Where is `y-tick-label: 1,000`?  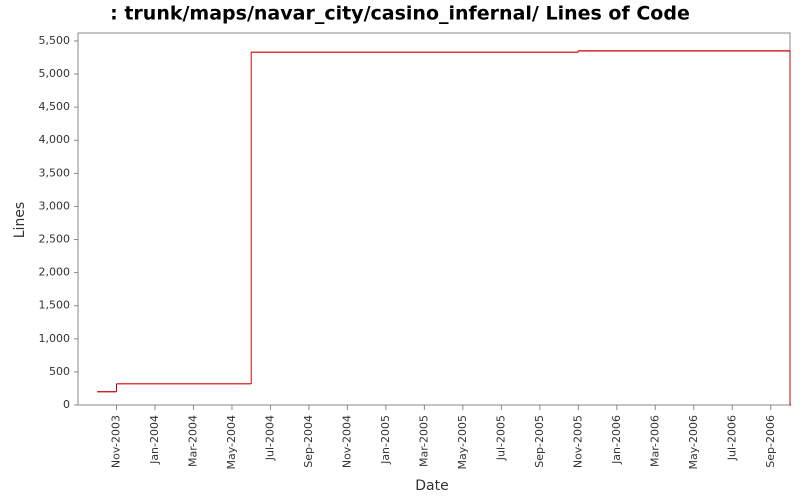 y-tick-label: 1,000 is located at coordinates (55, 338).